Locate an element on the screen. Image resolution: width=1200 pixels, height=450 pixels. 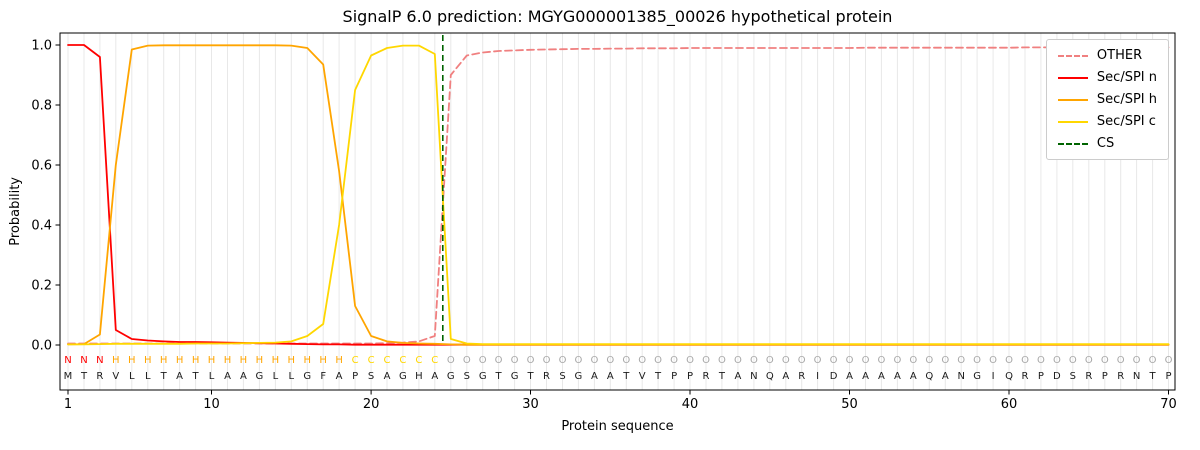
x-tick-label: 40 is located at coordinates (690, 404).